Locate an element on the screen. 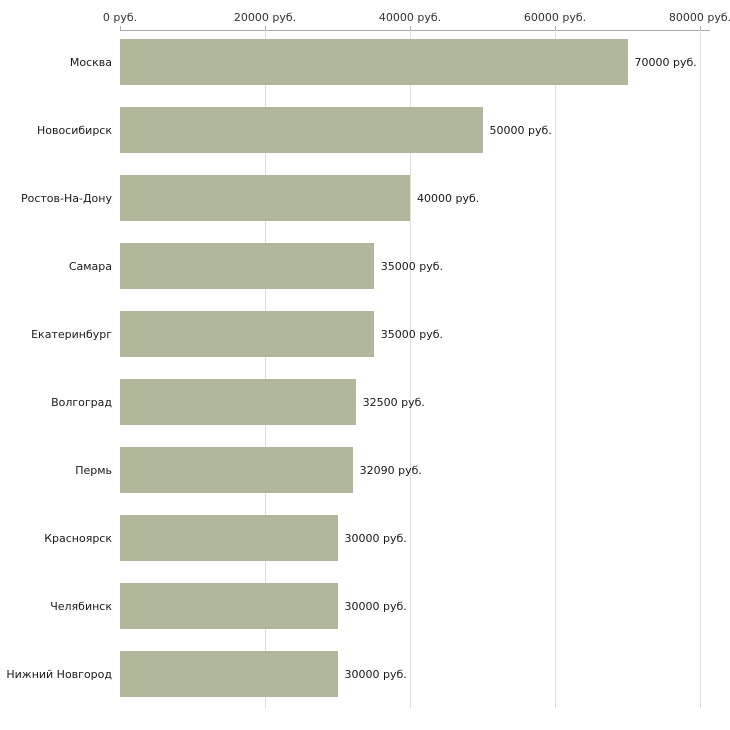 This screenshot has width=730, height=730. chart-row: Пермь 32090 руб. is located at coordinates (387, 472).